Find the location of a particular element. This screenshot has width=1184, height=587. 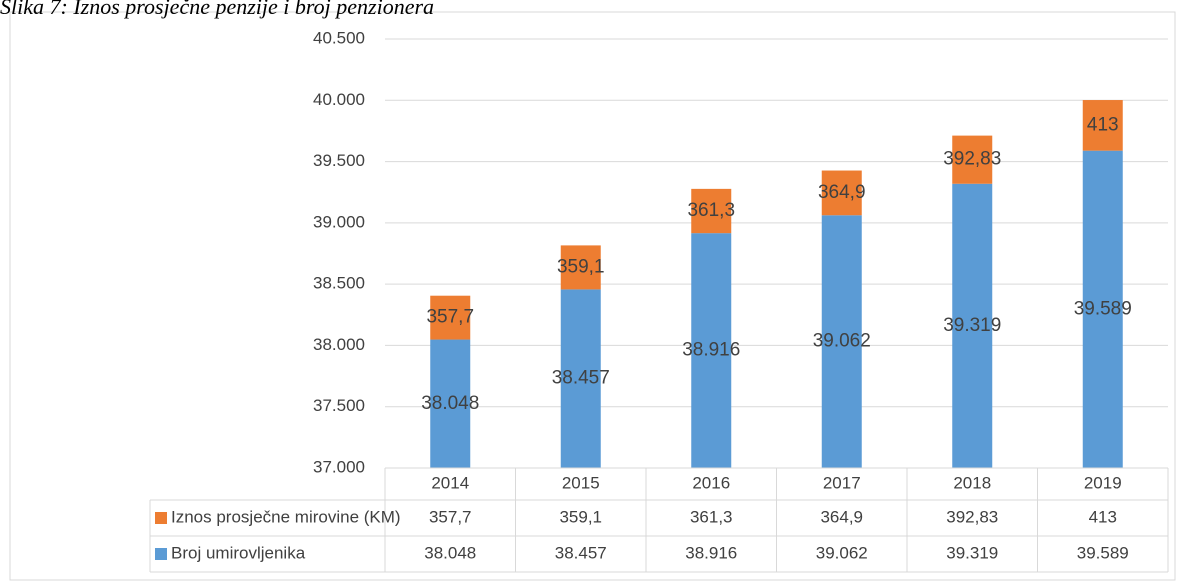

y-tick-label: 38.000 is located at coordinates (339, 344).